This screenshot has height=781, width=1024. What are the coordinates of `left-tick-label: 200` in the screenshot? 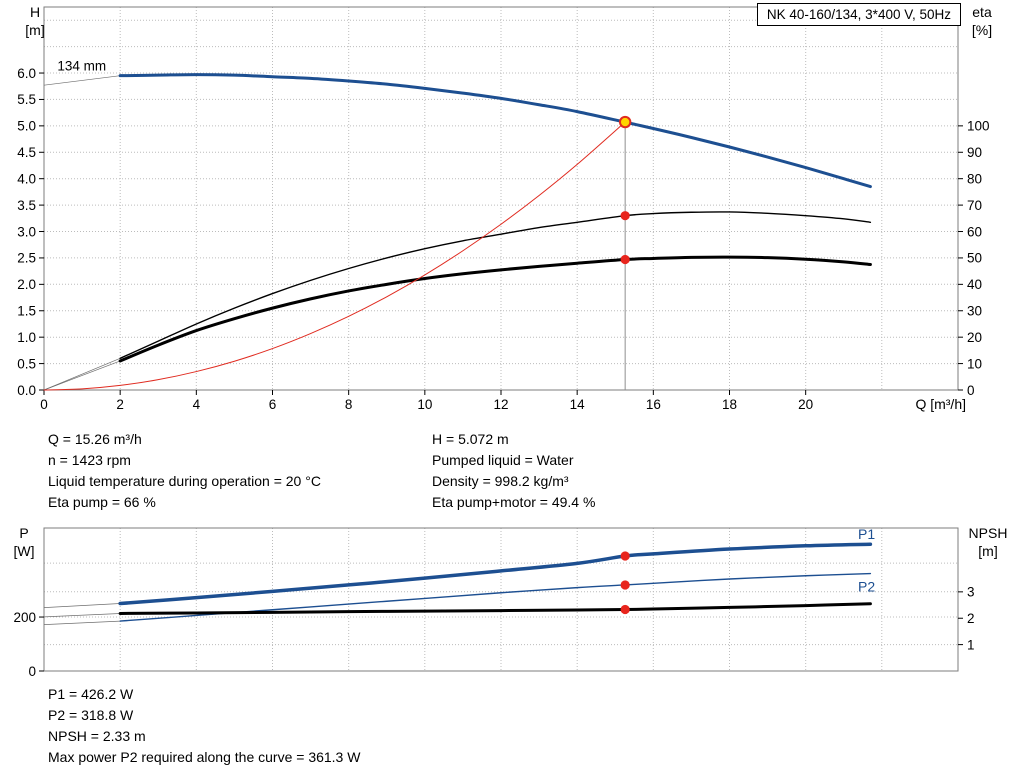 It's located at (24, 617).